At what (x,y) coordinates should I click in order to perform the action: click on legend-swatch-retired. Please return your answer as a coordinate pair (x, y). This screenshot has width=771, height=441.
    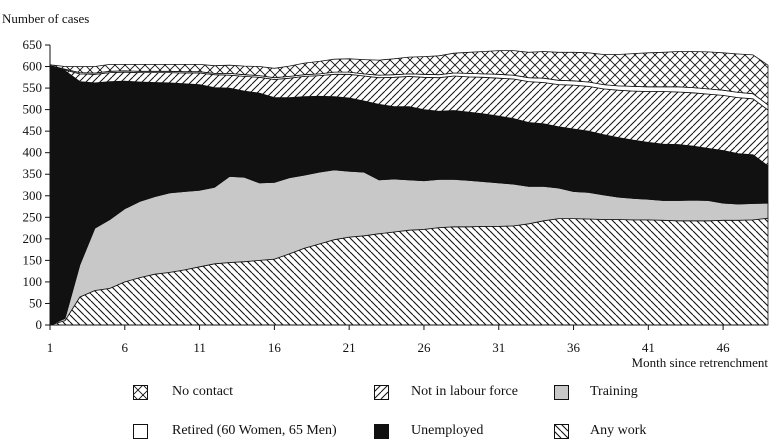
    Looking at the image, I should click on (140, 431).